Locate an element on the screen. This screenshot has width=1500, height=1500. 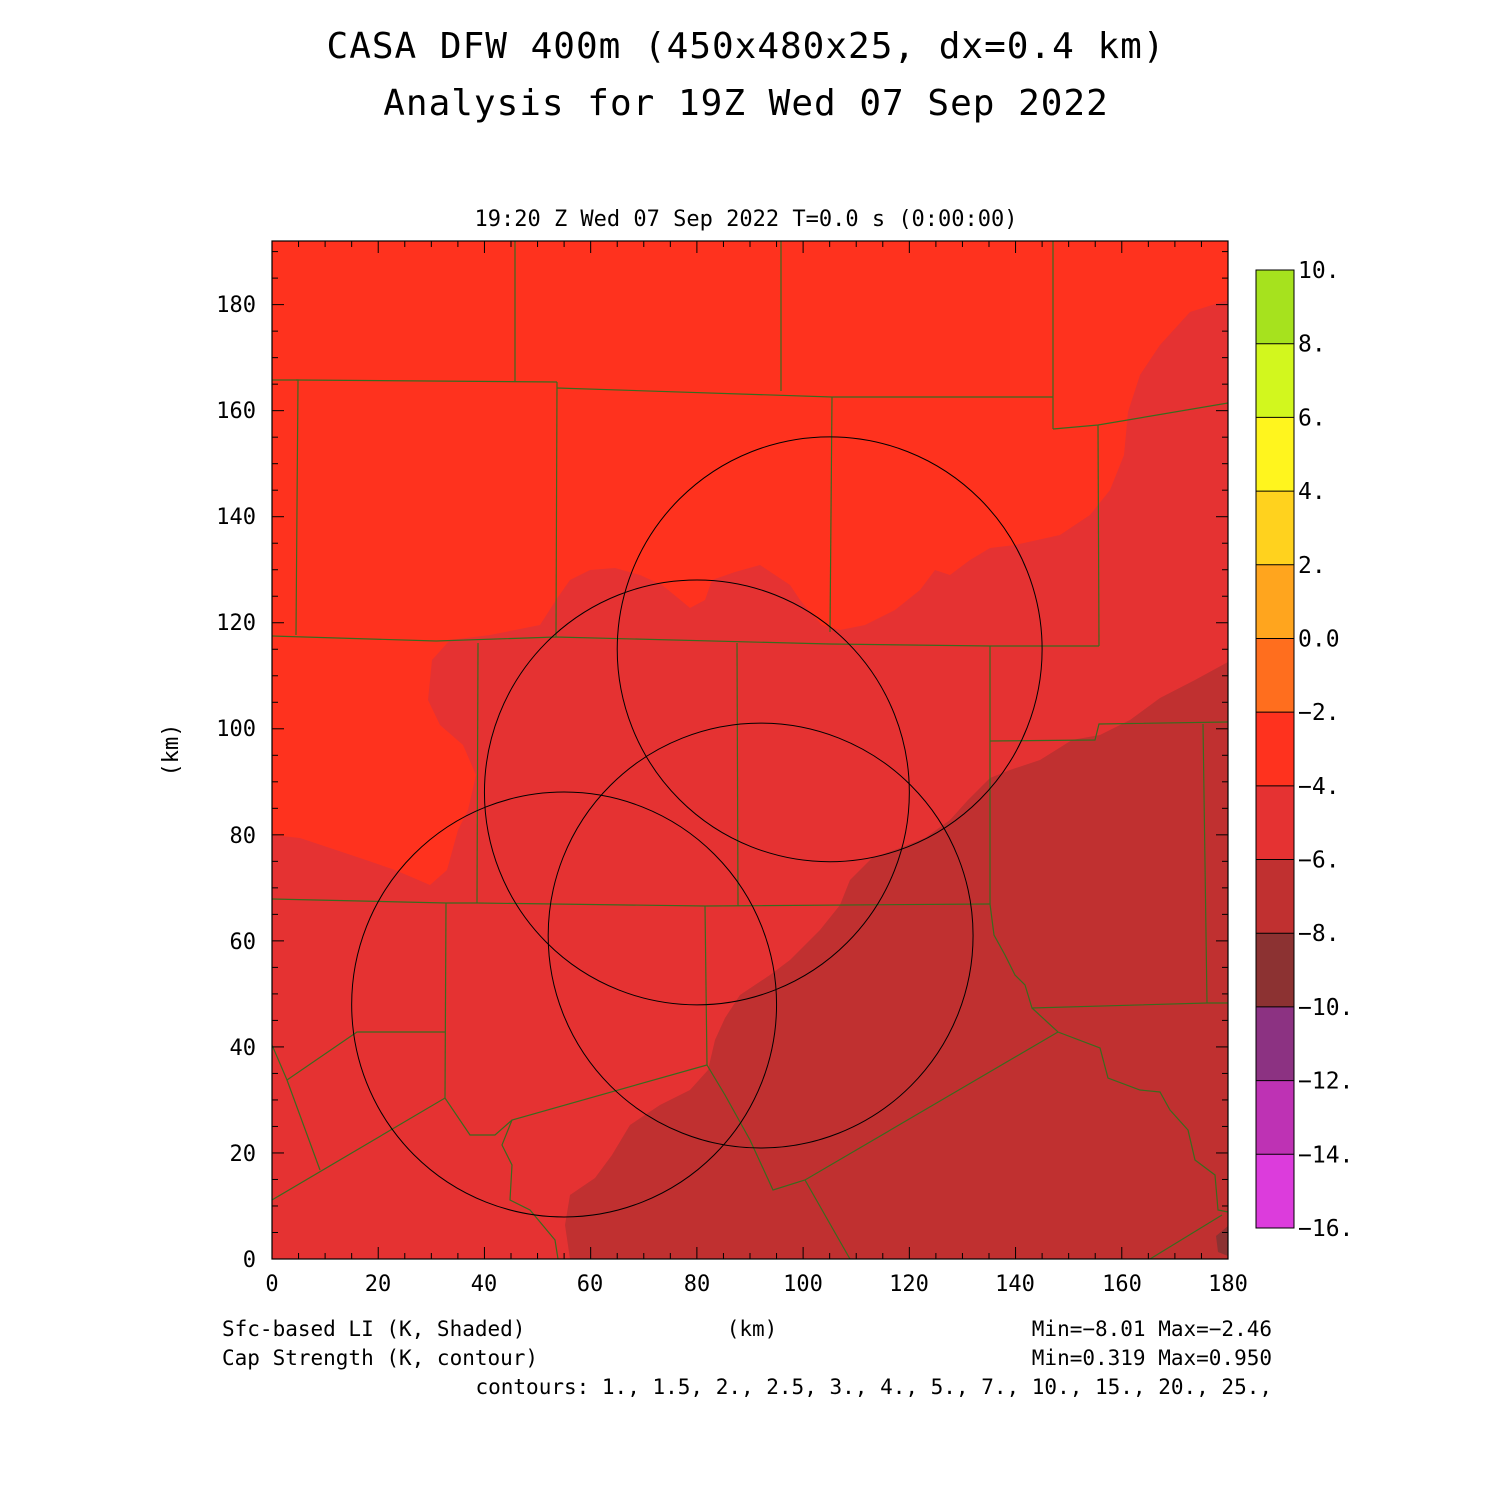
colorbar-label: 8. is located at coordinates (1312, 345).